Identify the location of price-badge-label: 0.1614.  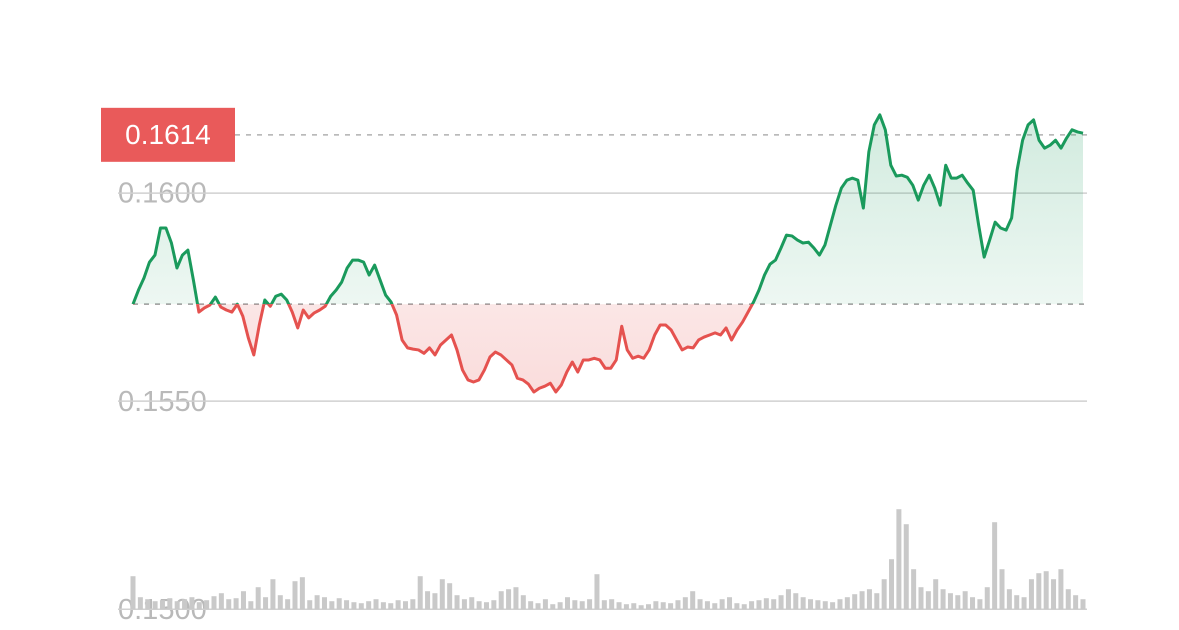
(168, 134).